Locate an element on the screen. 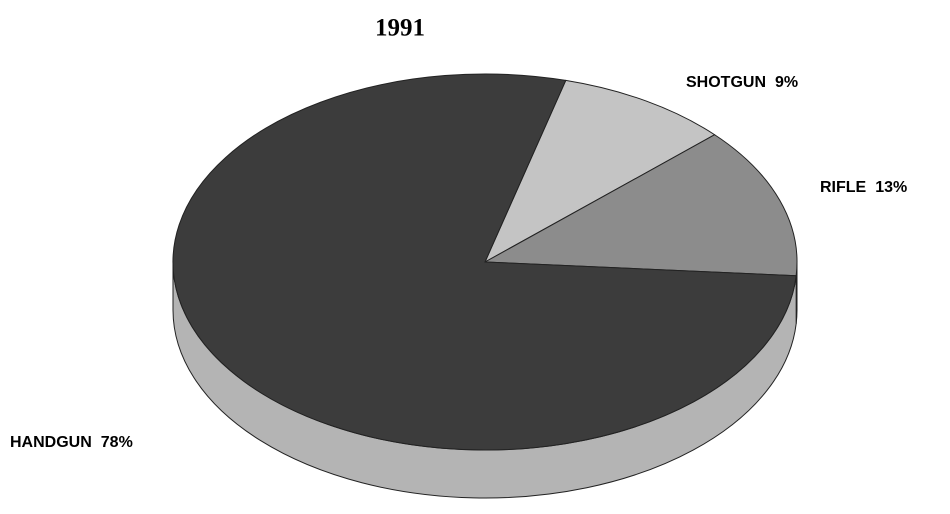 Image resolution: width=950 pixels, height=514 pixels. slice-category: HANDGUN is located at coordinates (51, 442).